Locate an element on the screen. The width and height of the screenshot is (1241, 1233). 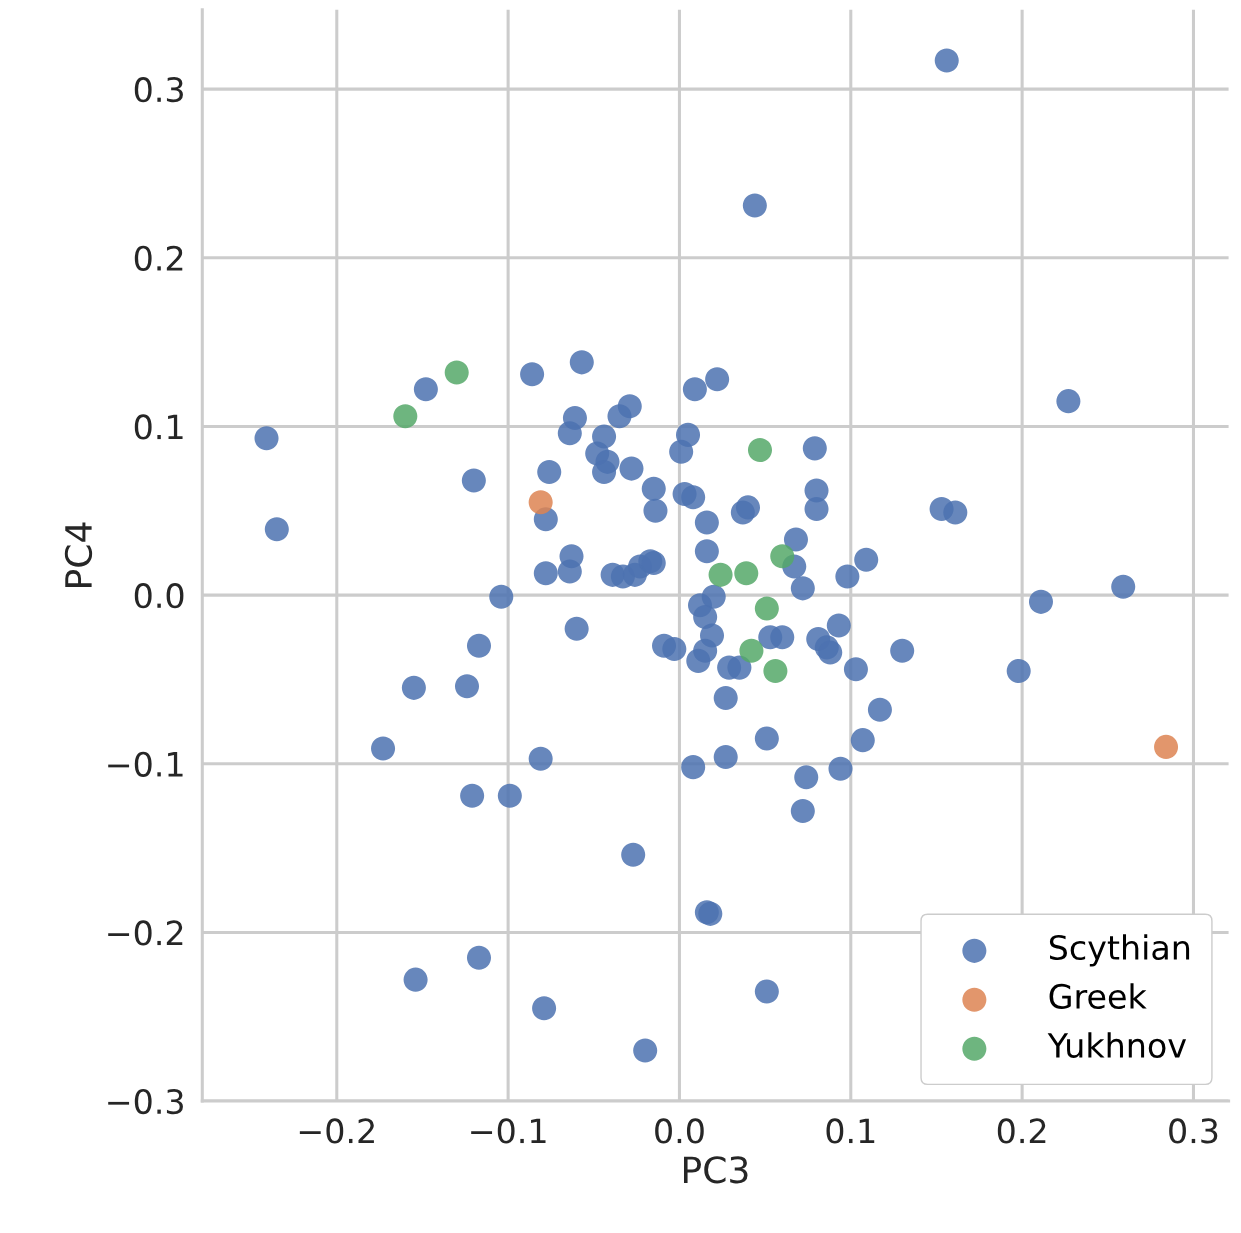
legend-label: Greek is located at coordinates (1098, 996).